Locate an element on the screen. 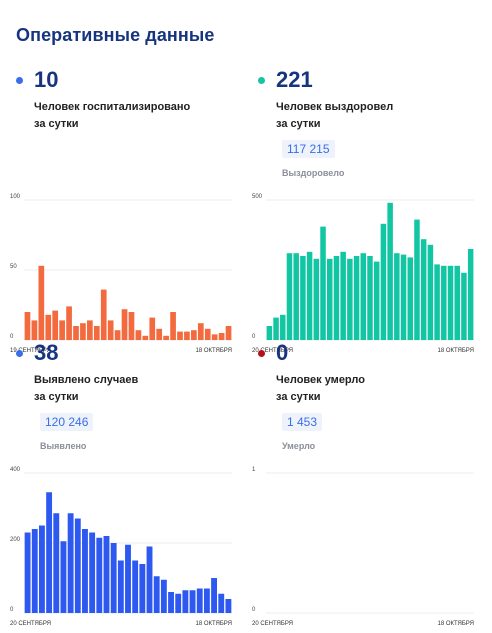 Image resolution: width=492 pixels, height=633 pixels. cases-total: 120 246 is located at coordinates (67, 422).